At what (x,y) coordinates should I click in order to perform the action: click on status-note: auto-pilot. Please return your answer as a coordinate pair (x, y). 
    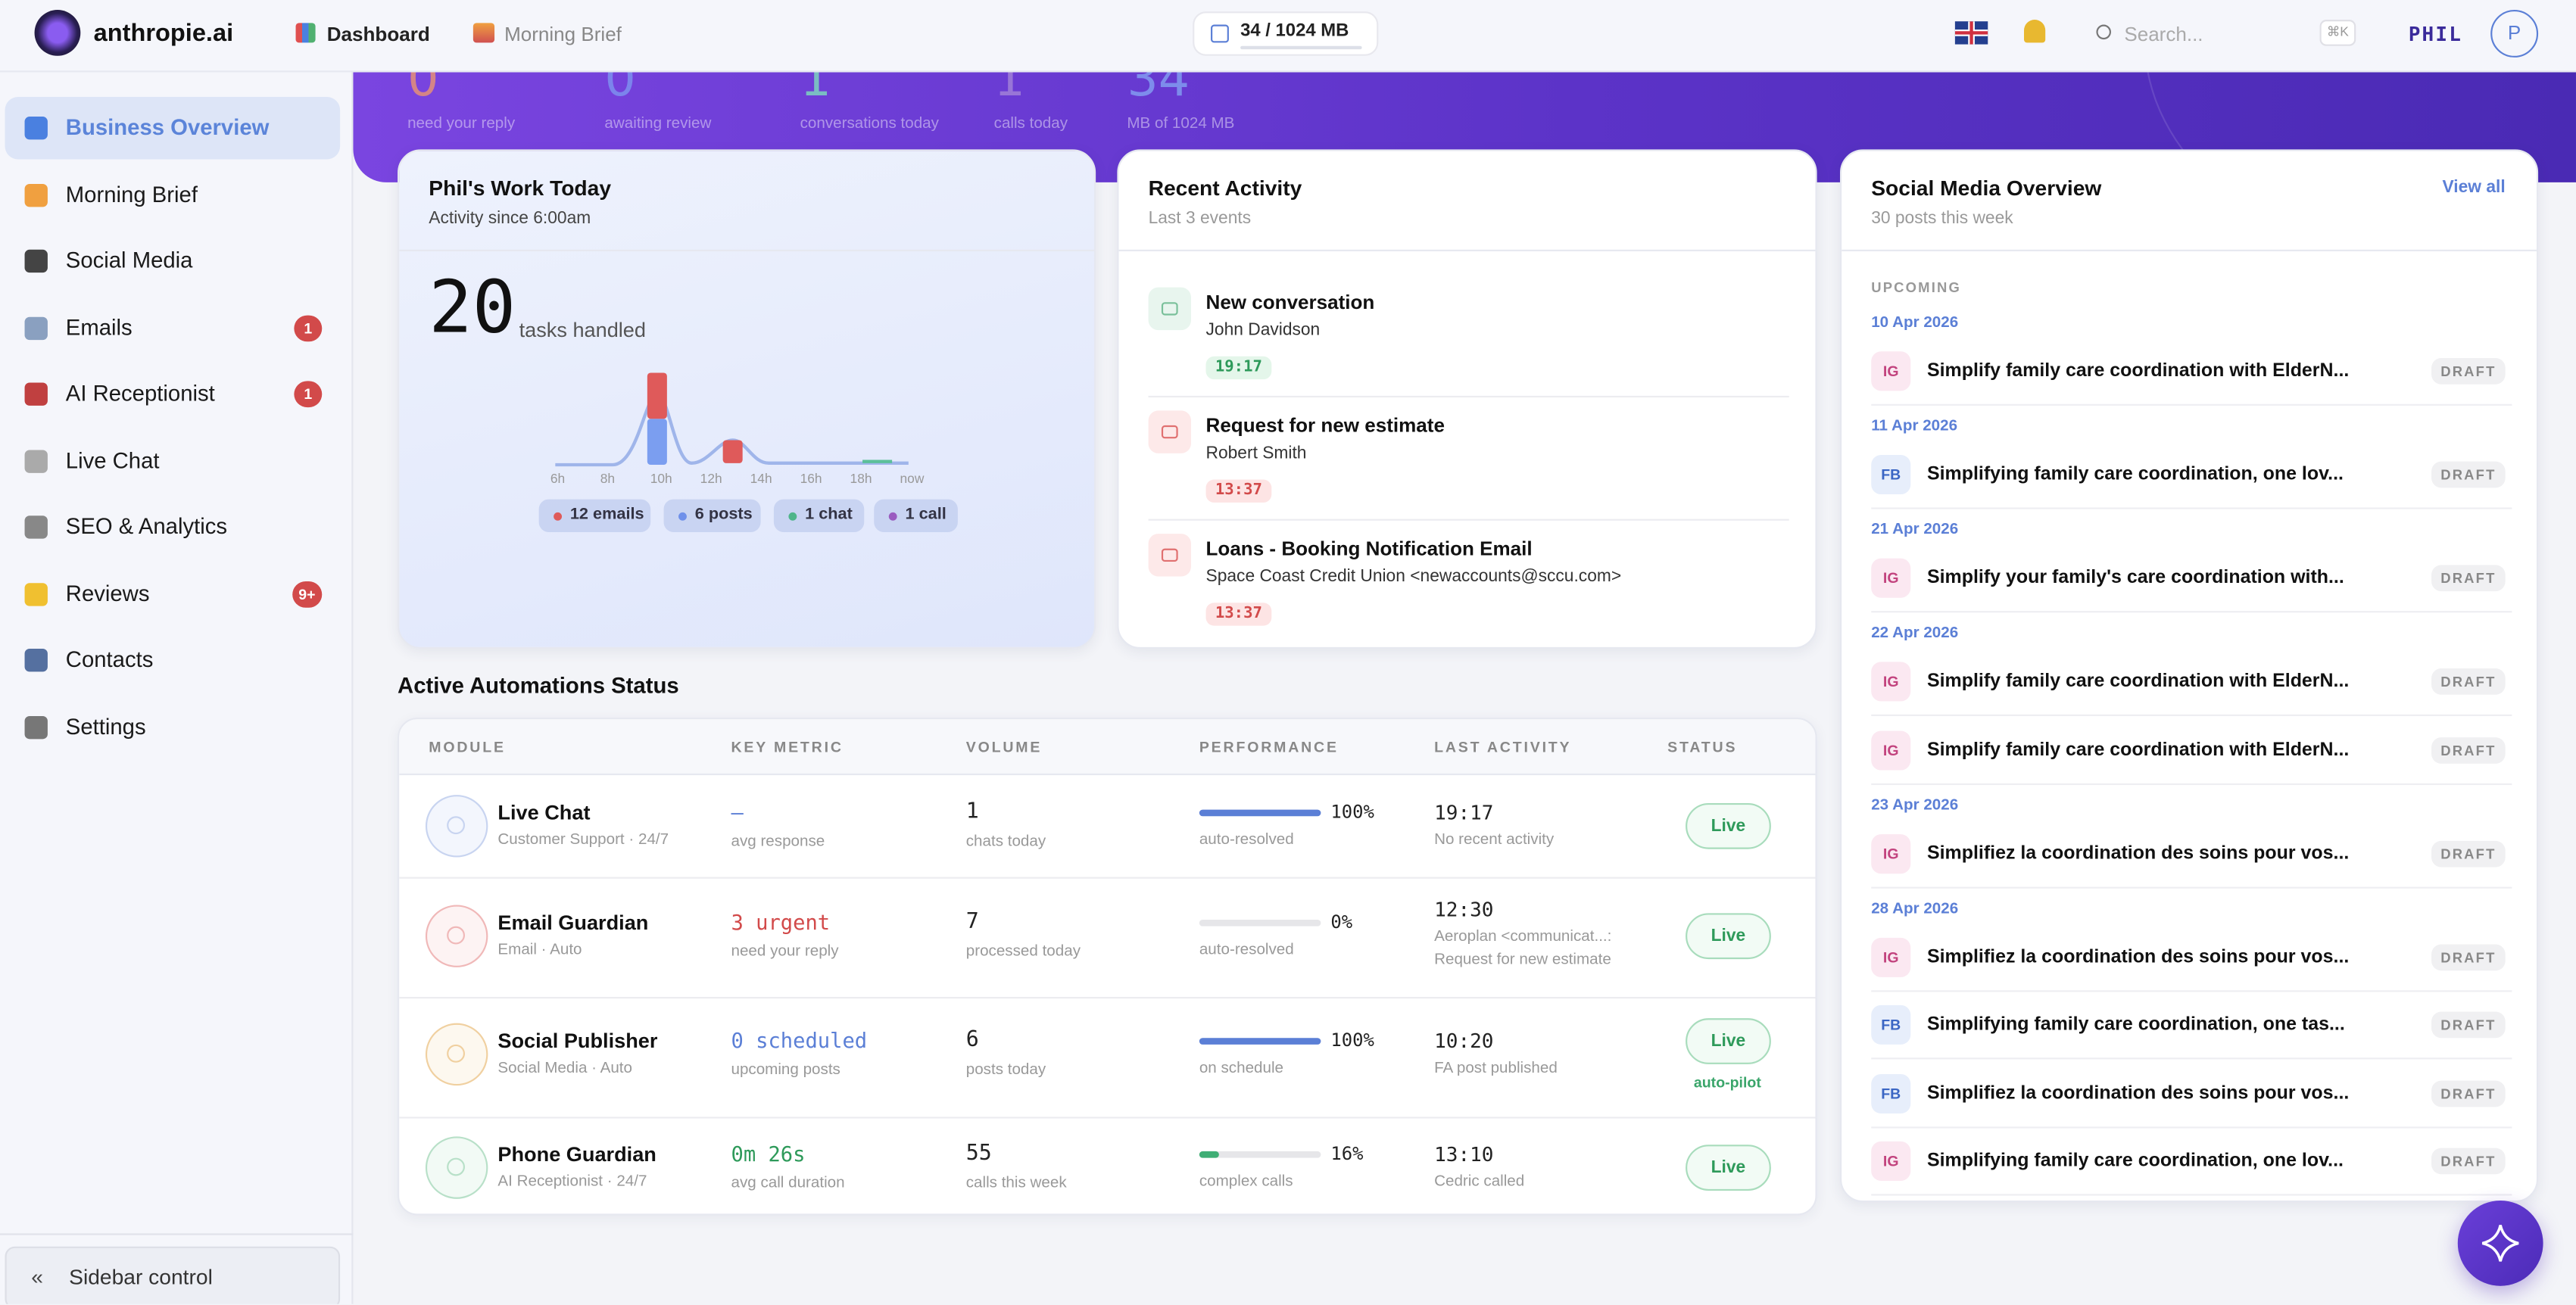
    Looking at the image, I should click on (1727, 1082).